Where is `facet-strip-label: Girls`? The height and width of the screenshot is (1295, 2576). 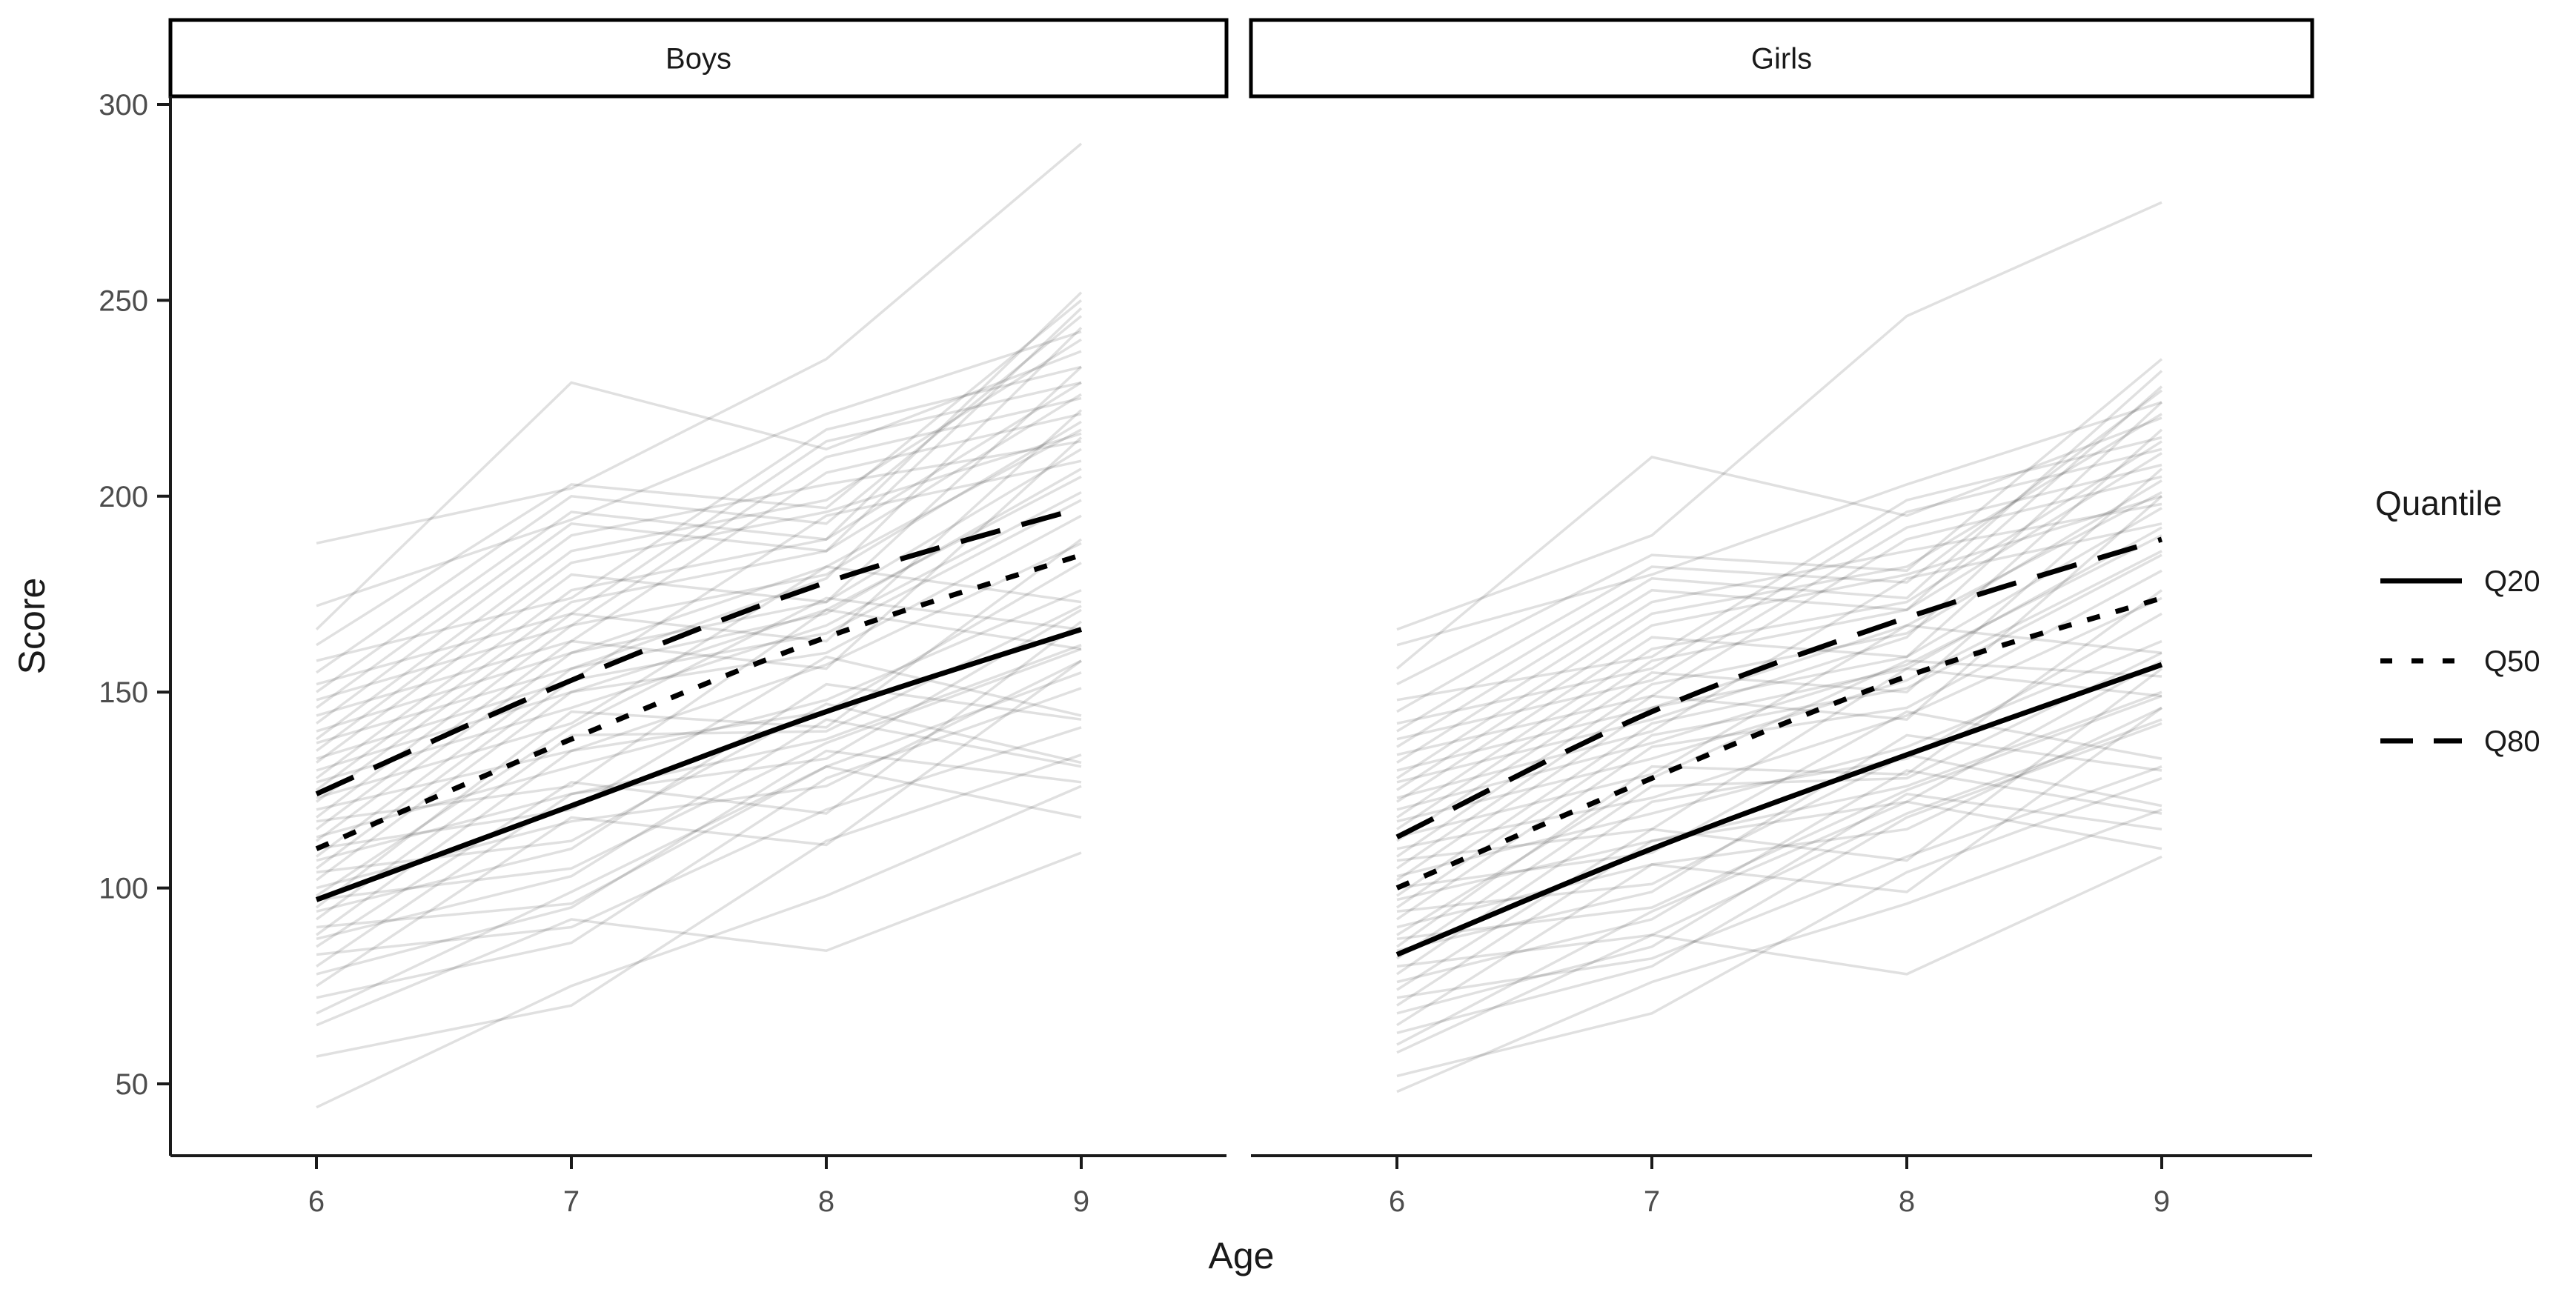 facet-strip-label: Girls is located at coordinates (1781, 59).